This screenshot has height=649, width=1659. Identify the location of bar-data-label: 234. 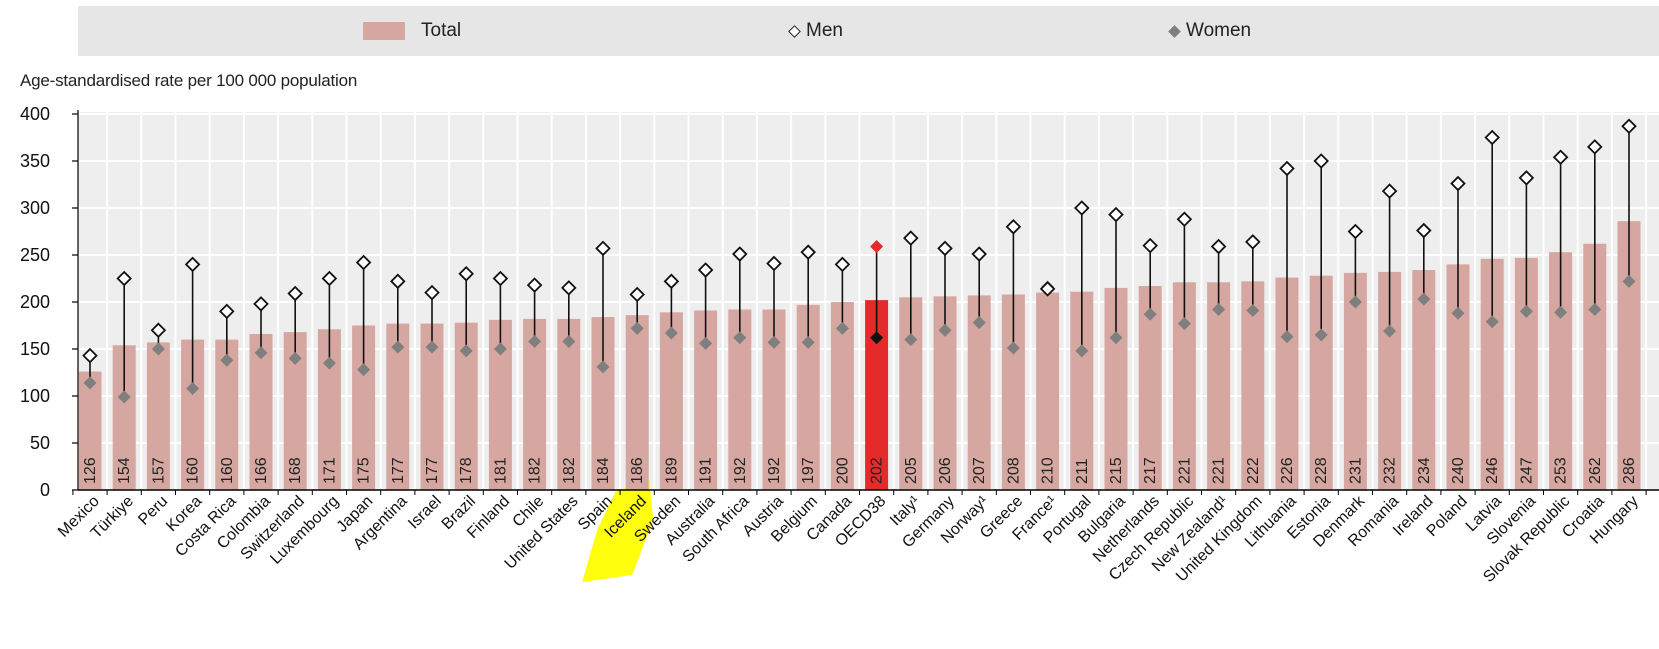
(1424, 470).